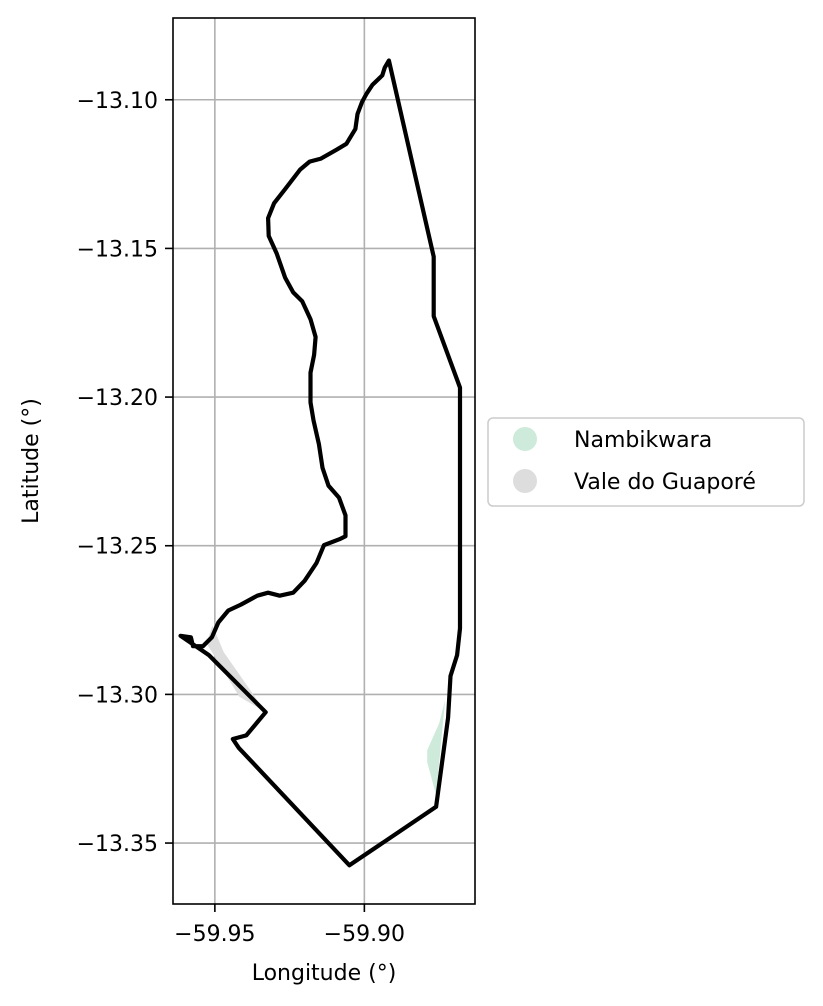 This screenshot has height=1006, width=823. What do you see at coordinates (665, 482) in the screenshot?
I see `legend-label-vale-do-guapore: Vale do Guaporé` at bounding box center [665, 482].